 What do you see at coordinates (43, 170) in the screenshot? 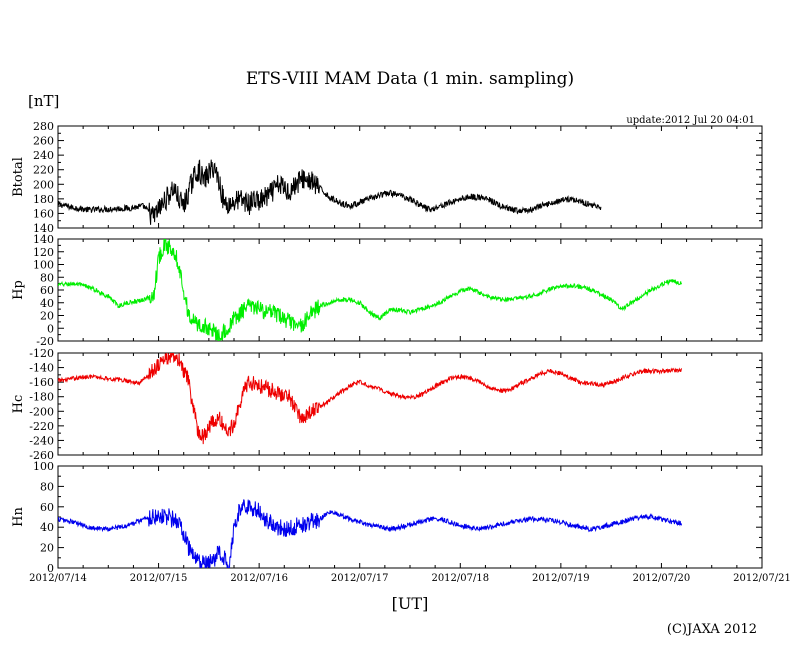
I see `y-tick-label: 220` at bounding box center [43, 170].